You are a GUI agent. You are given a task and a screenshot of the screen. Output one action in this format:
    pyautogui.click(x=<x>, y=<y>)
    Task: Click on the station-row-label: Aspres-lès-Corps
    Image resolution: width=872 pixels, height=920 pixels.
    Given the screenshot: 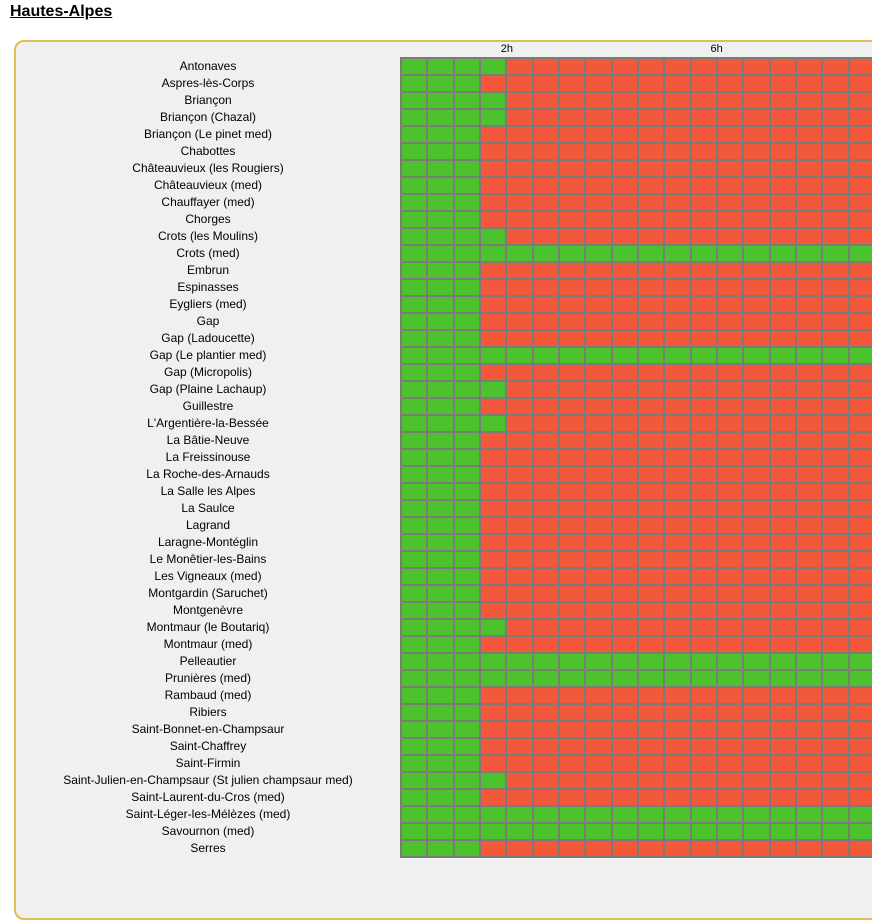 What is the action you would take?
    pyautogui.click(x=208, y=83)
    